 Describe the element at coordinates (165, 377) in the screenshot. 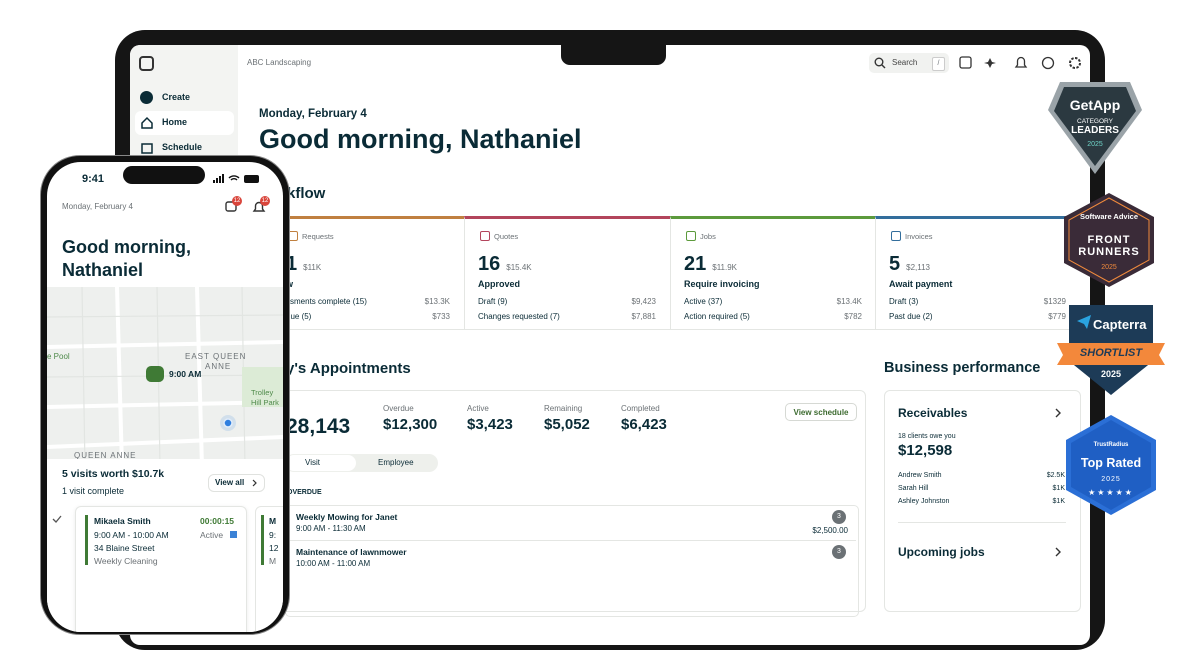

I see `map` at that location.